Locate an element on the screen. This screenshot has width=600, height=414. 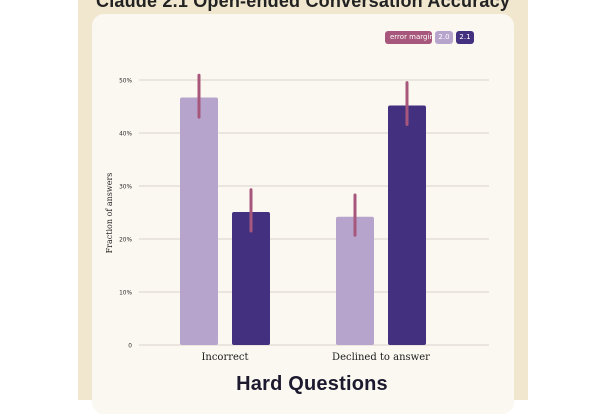
legend-version-2-1: 2.1 is located at coordinates (465, 37).